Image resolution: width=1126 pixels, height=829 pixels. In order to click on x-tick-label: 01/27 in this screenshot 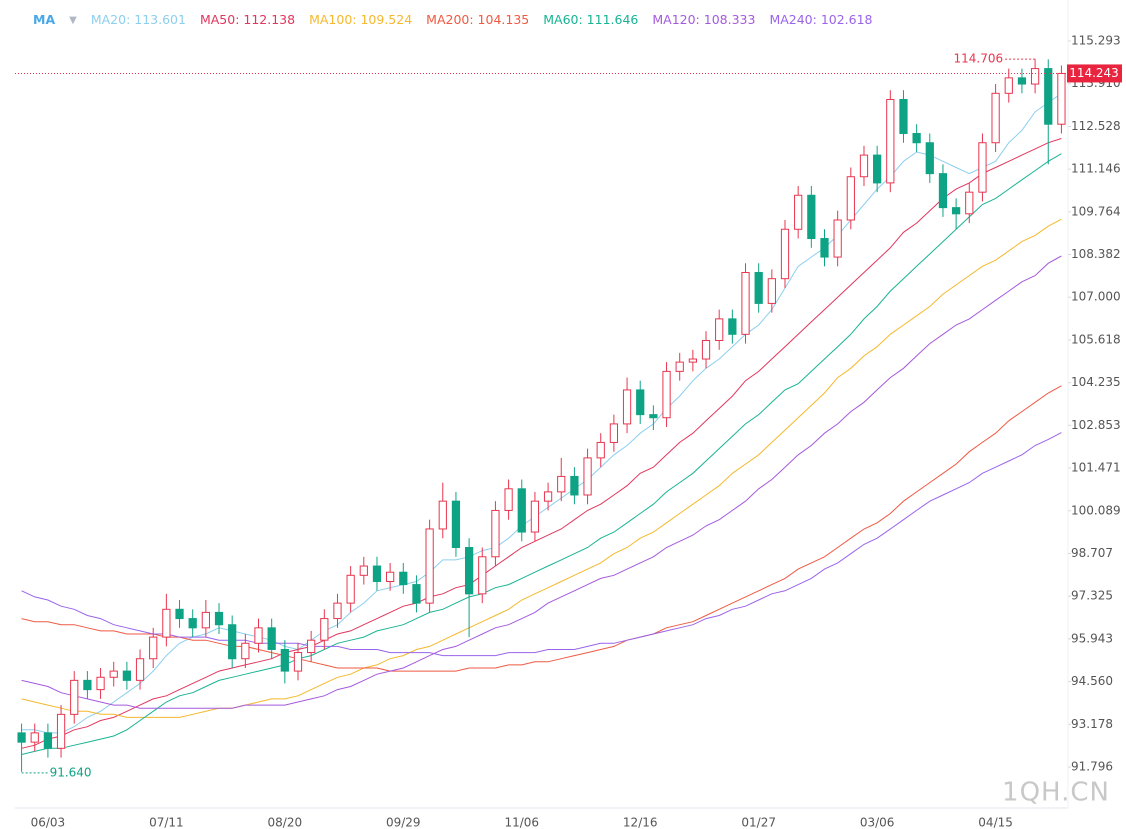, I will do `click(758, 822)`.